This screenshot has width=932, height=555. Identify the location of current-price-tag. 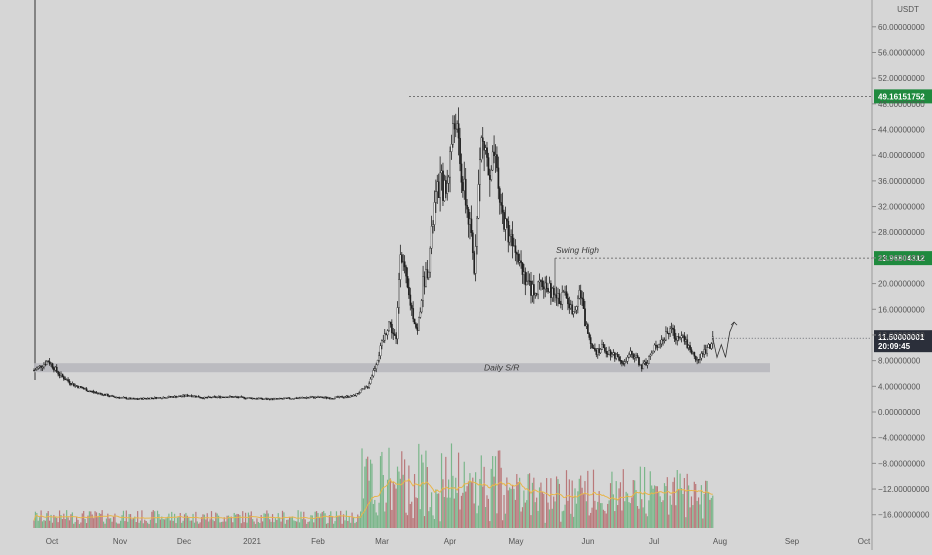
(903, 341).